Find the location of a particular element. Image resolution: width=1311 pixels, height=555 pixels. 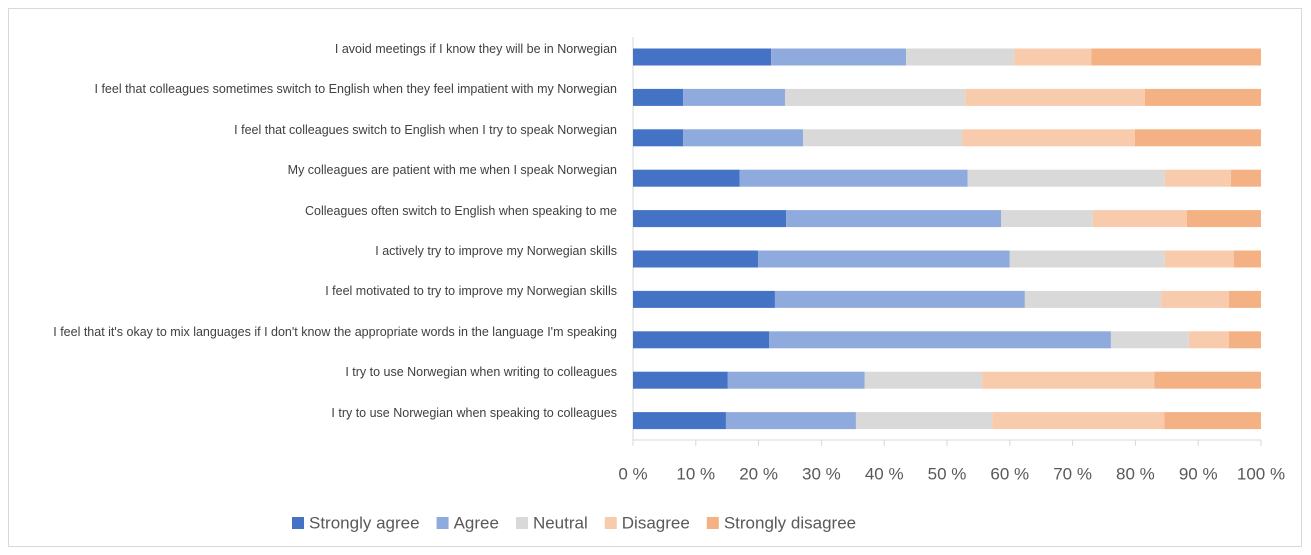

x-tick-label: 20 % is located at coordinates (758, 473).